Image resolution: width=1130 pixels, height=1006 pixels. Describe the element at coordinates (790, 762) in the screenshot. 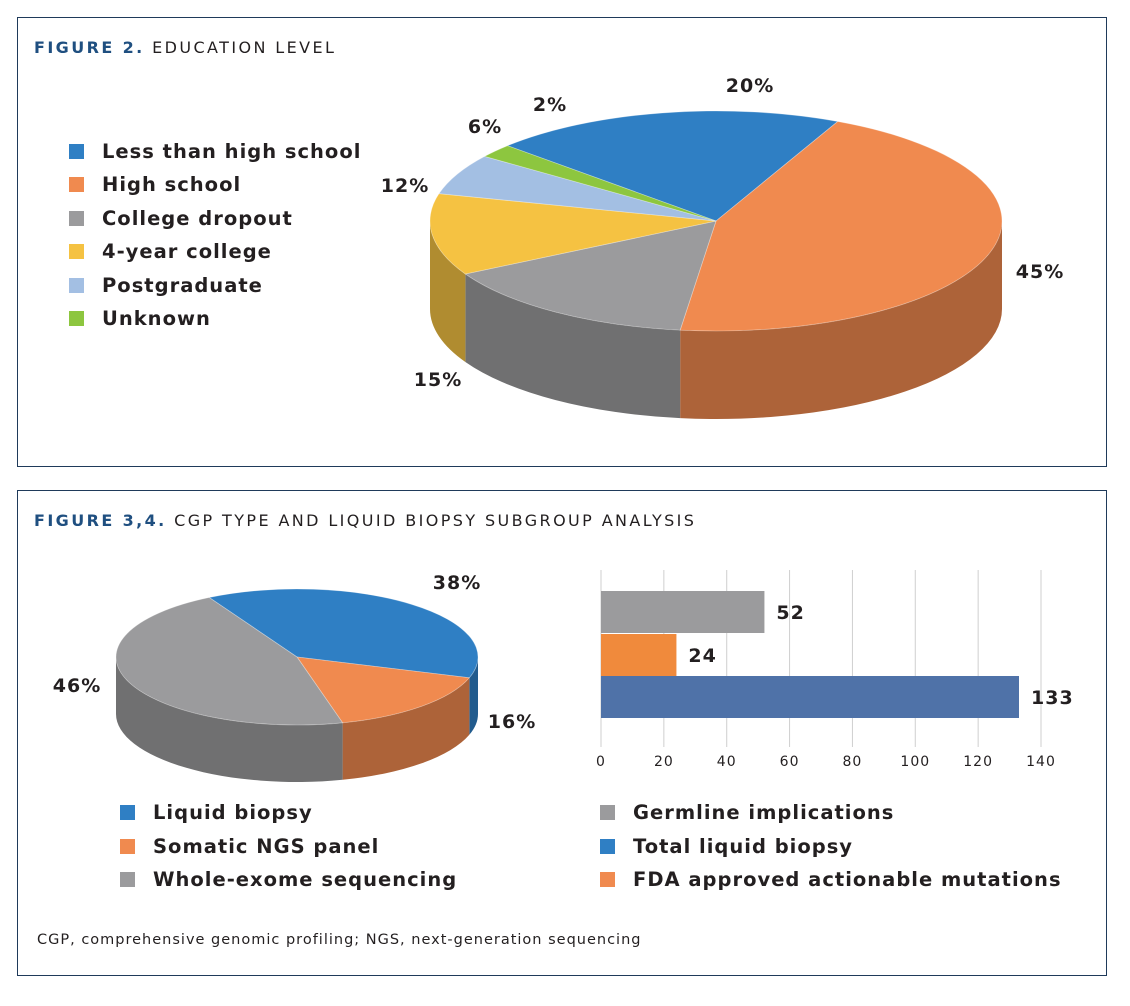

I see `figure4-tick-label-3: 60` at that location.